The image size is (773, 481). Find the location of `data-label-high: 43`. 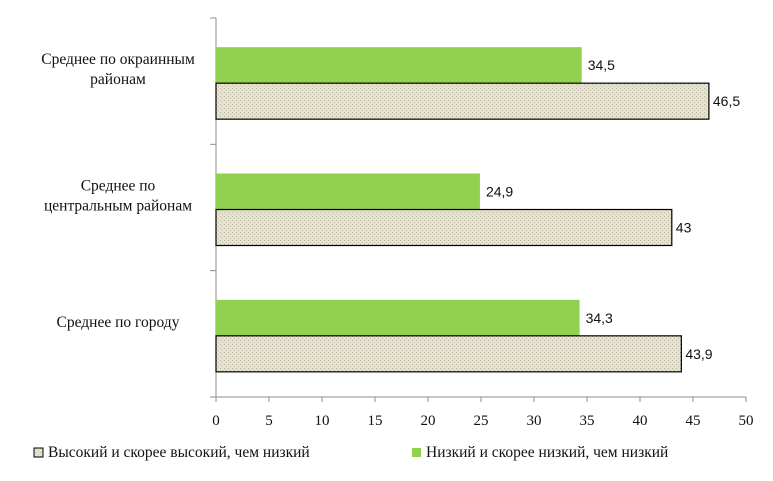

data-label-high: 43 is located at coordinates (684, 228).